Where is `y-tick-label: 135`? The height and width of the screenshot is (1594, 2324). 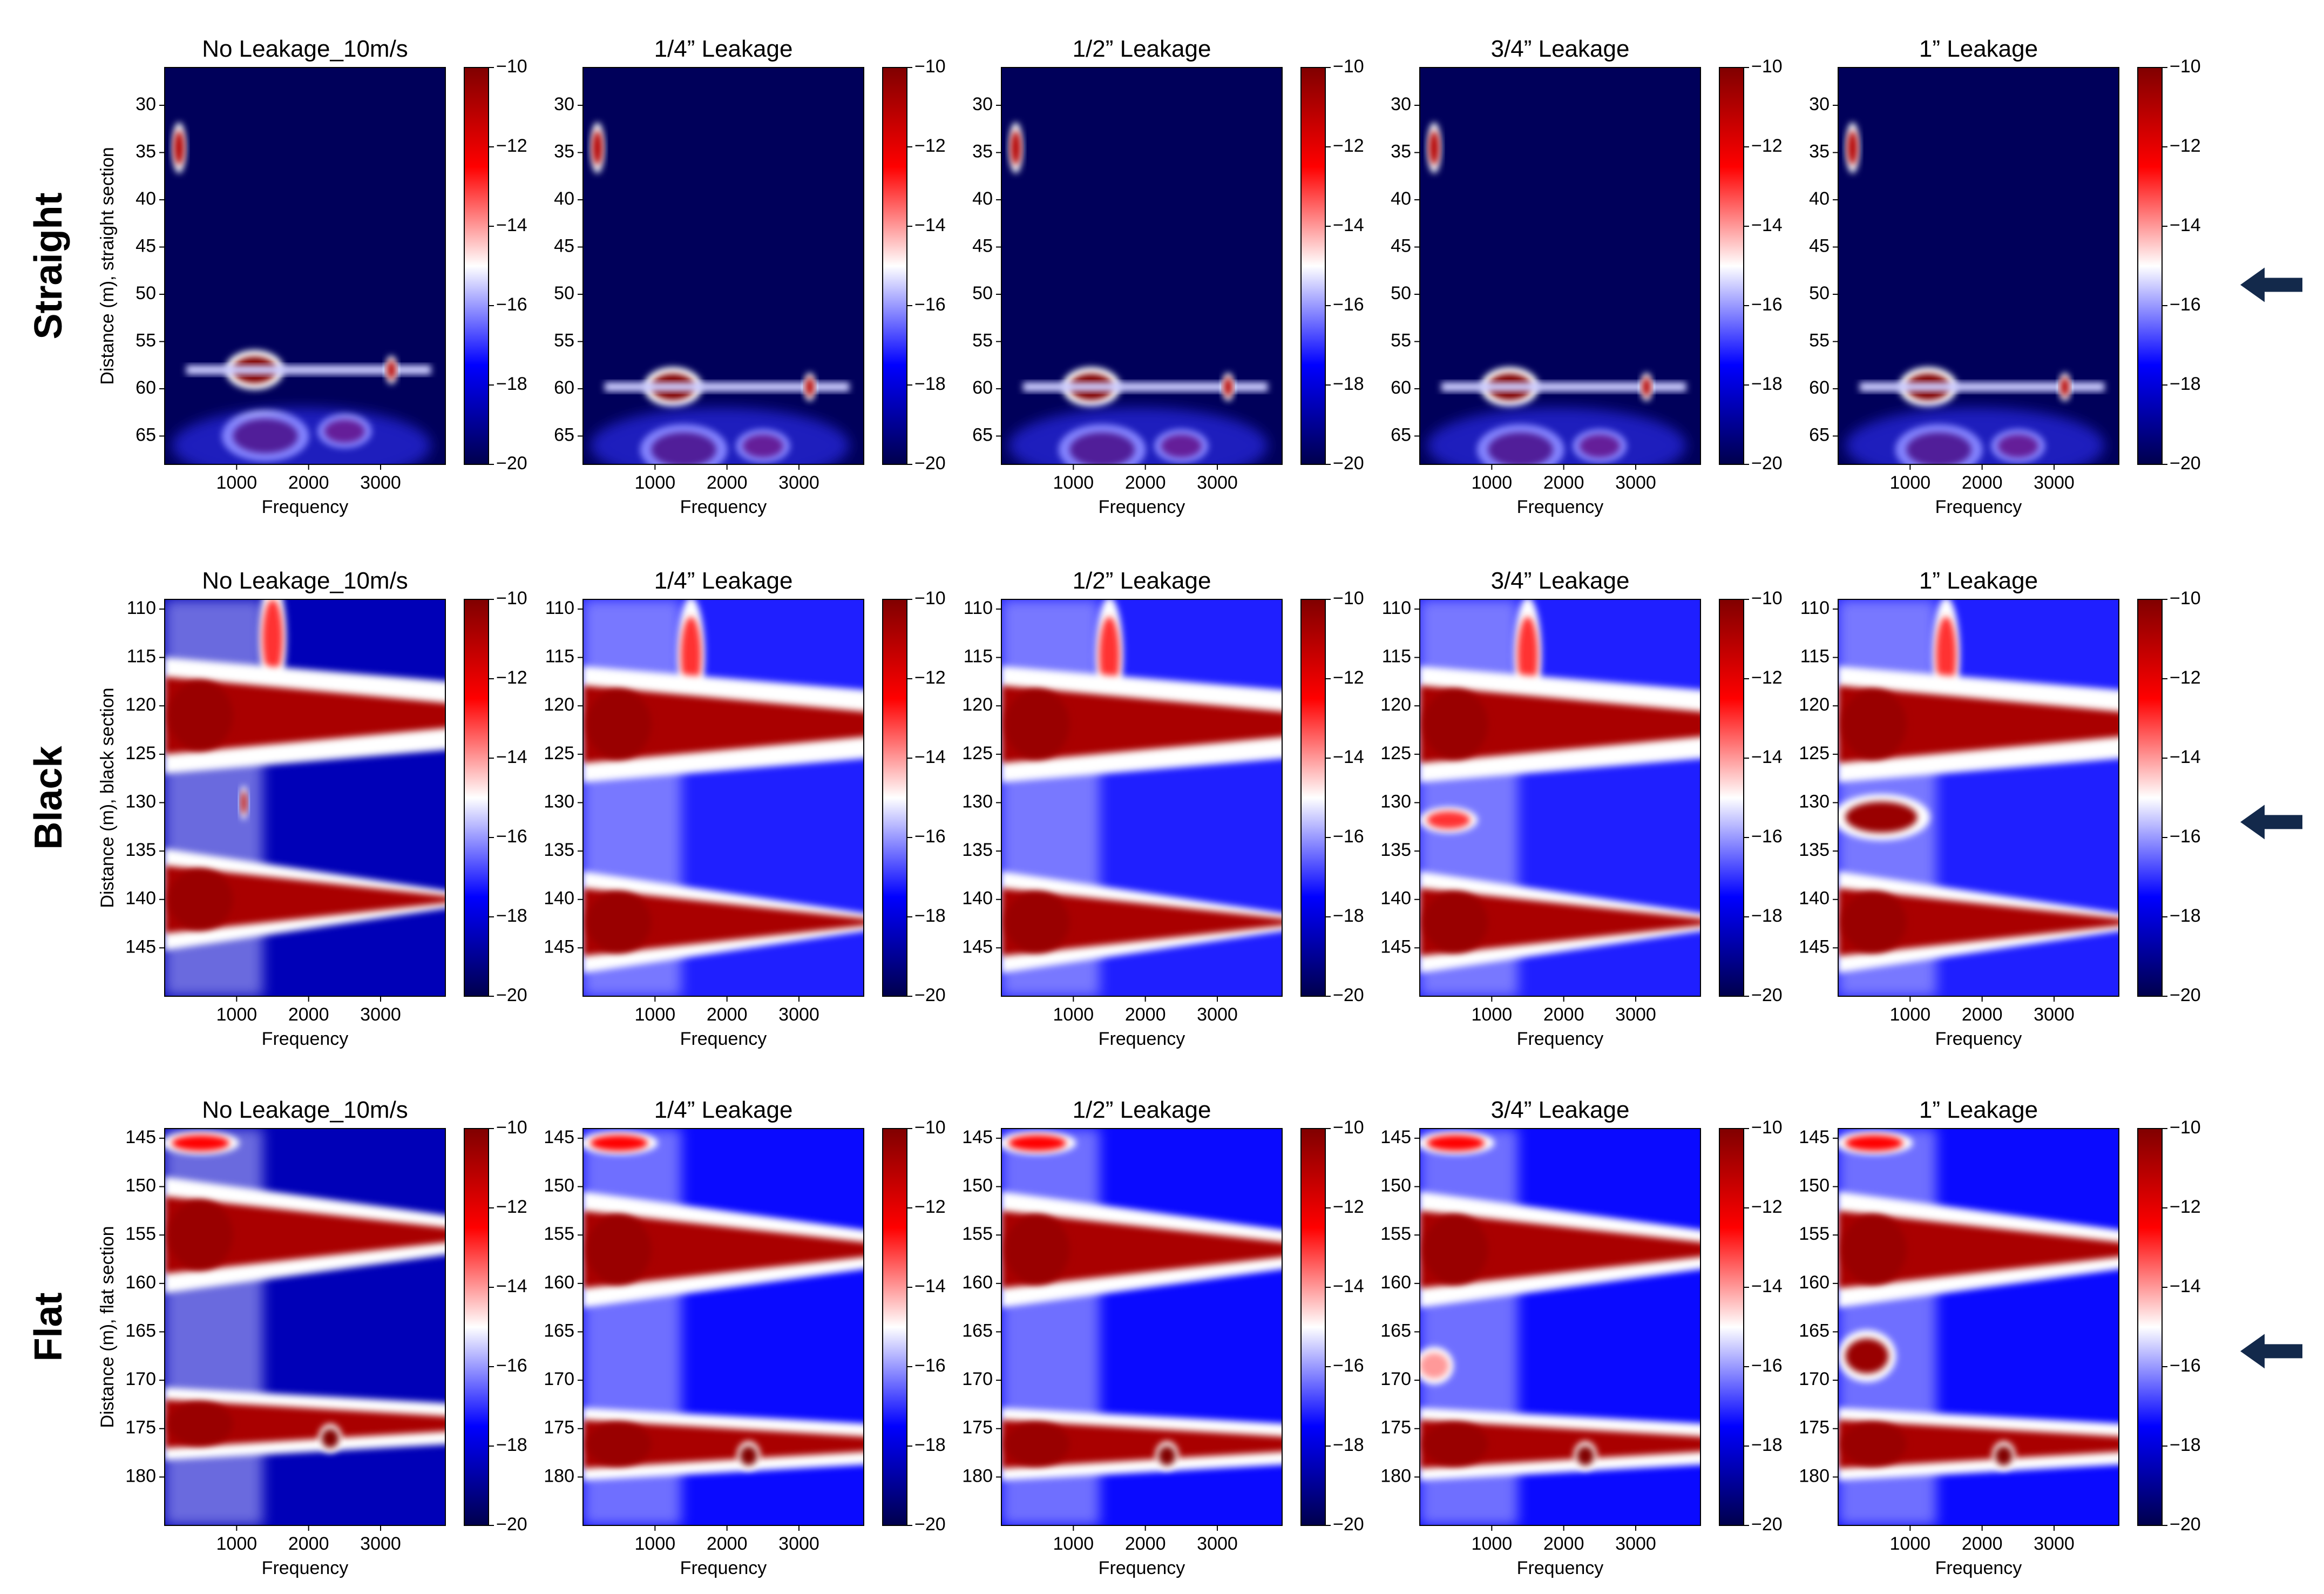 y-tick-label: 135 is located at coordinates (1395, 850).